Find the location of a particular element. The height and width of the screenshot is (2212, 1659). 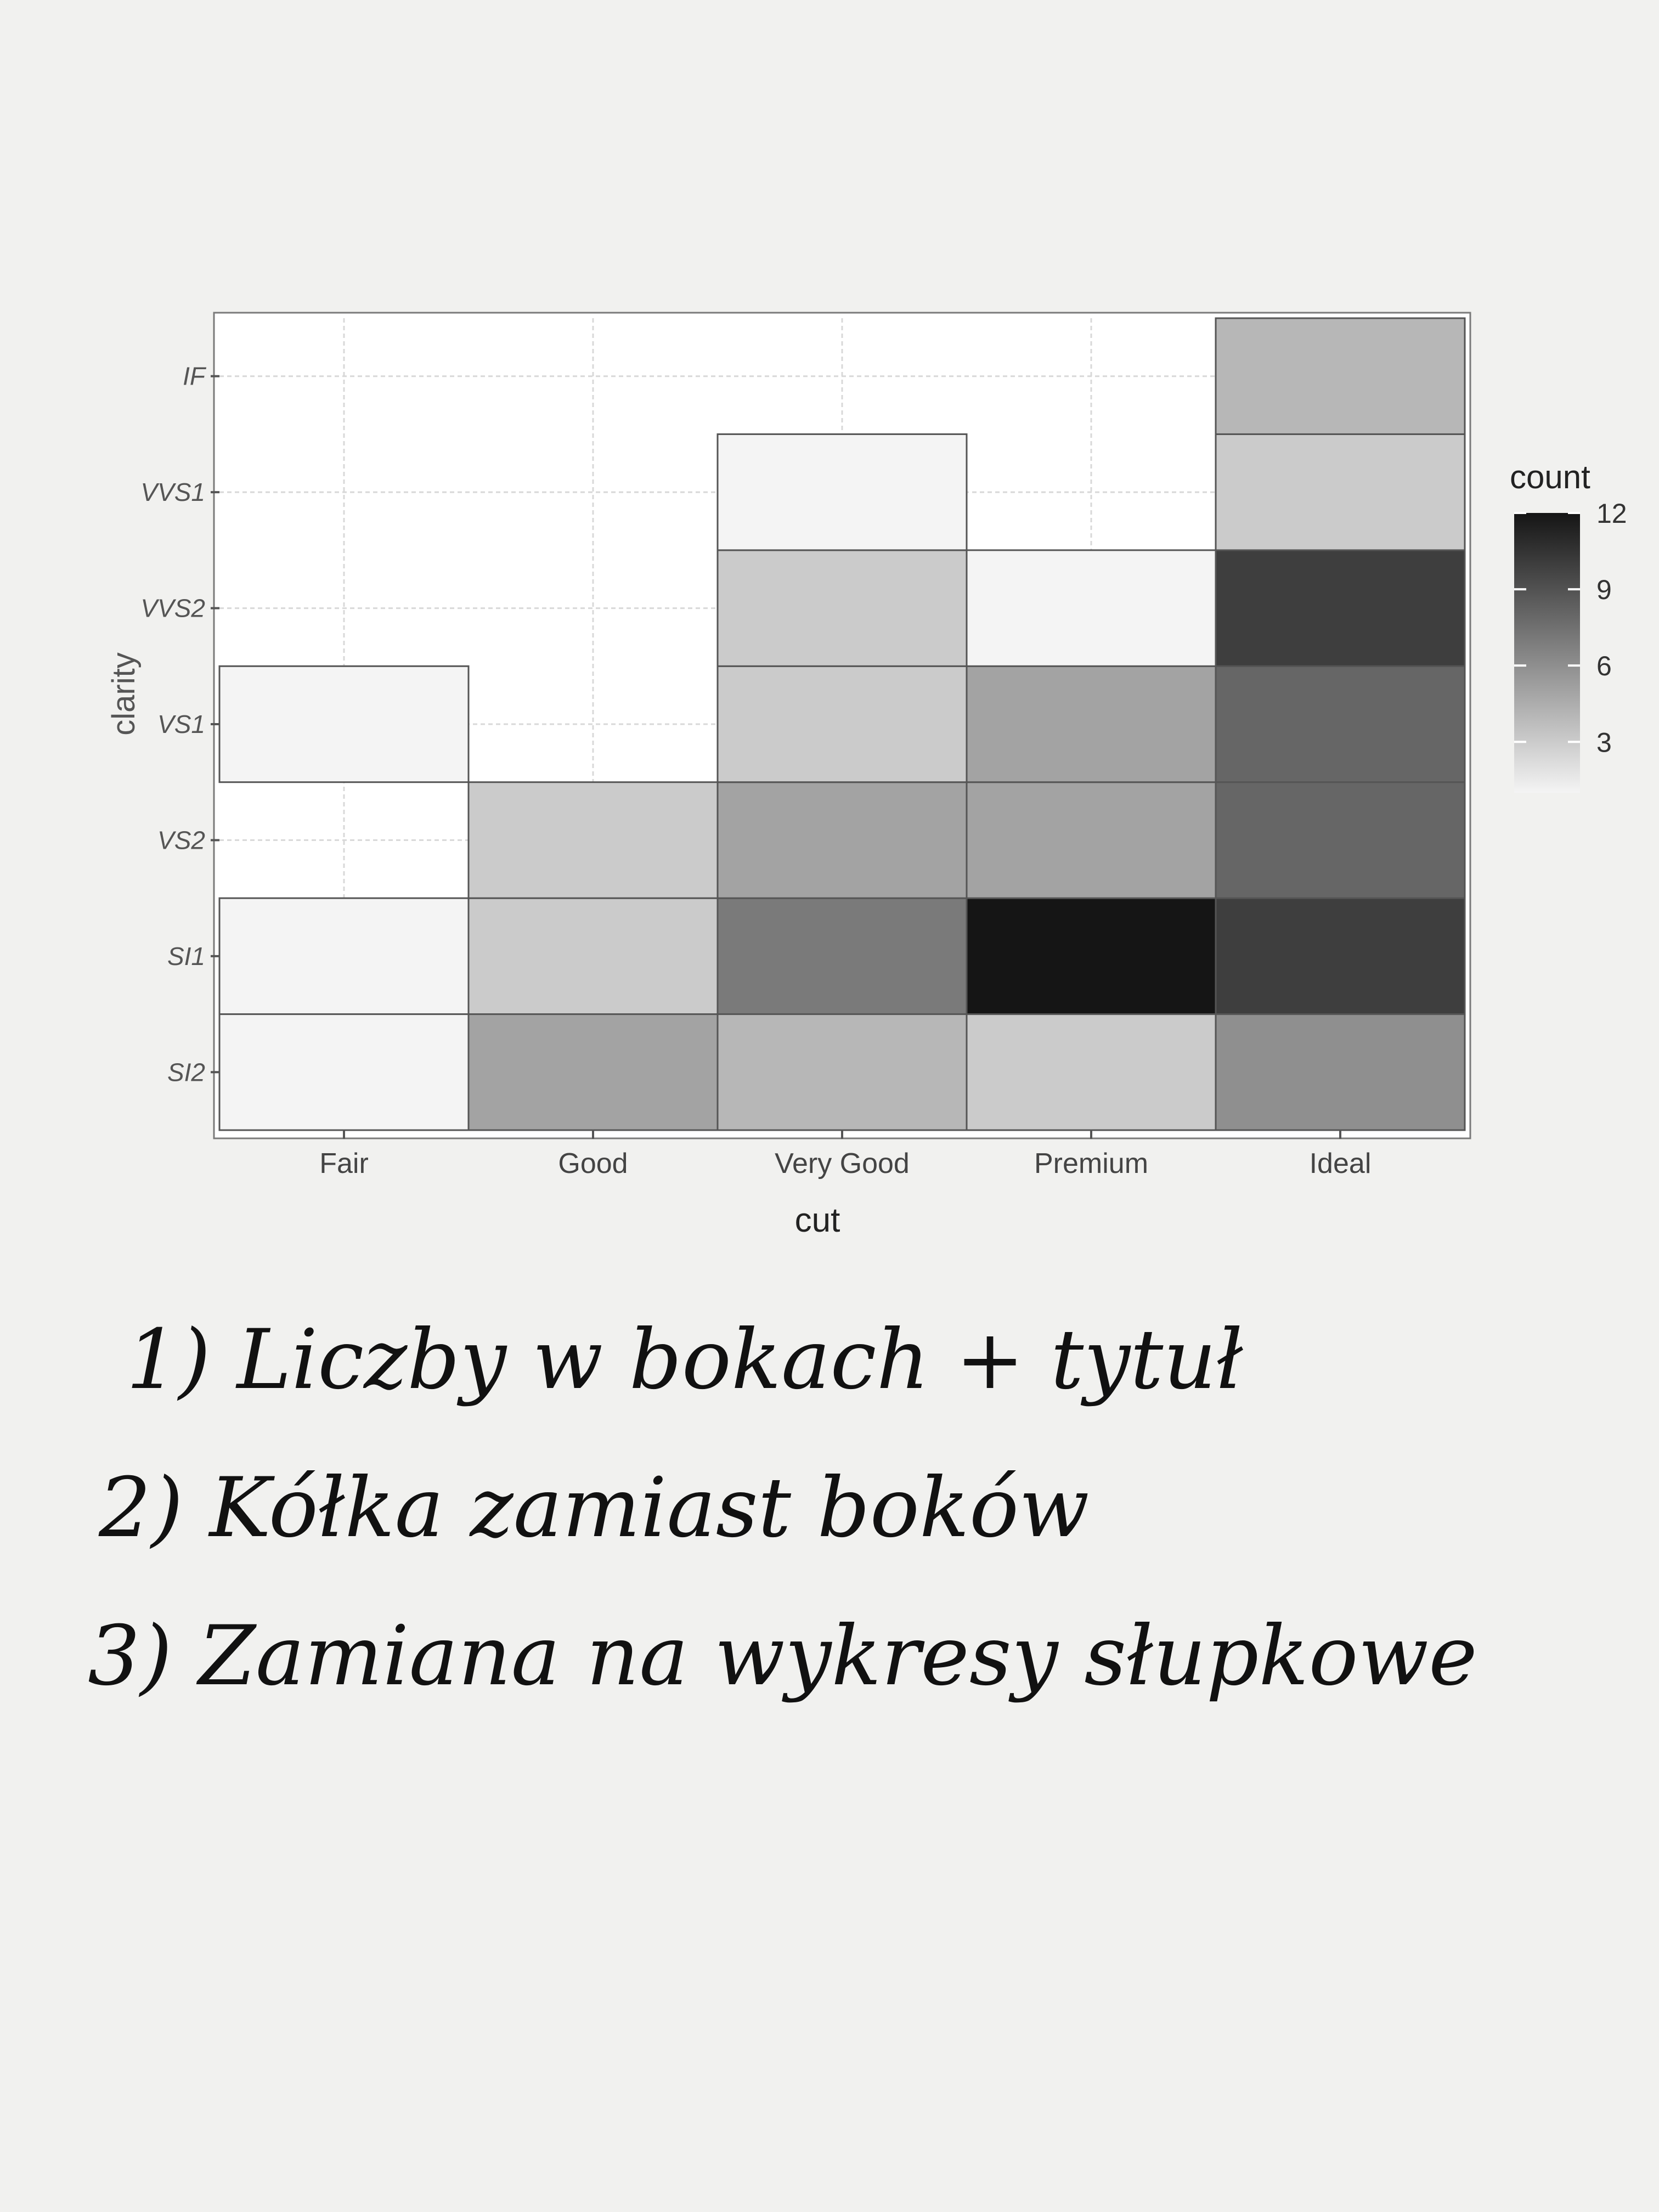

cell-premium-vs1 is located at coordinates (1091, 724).